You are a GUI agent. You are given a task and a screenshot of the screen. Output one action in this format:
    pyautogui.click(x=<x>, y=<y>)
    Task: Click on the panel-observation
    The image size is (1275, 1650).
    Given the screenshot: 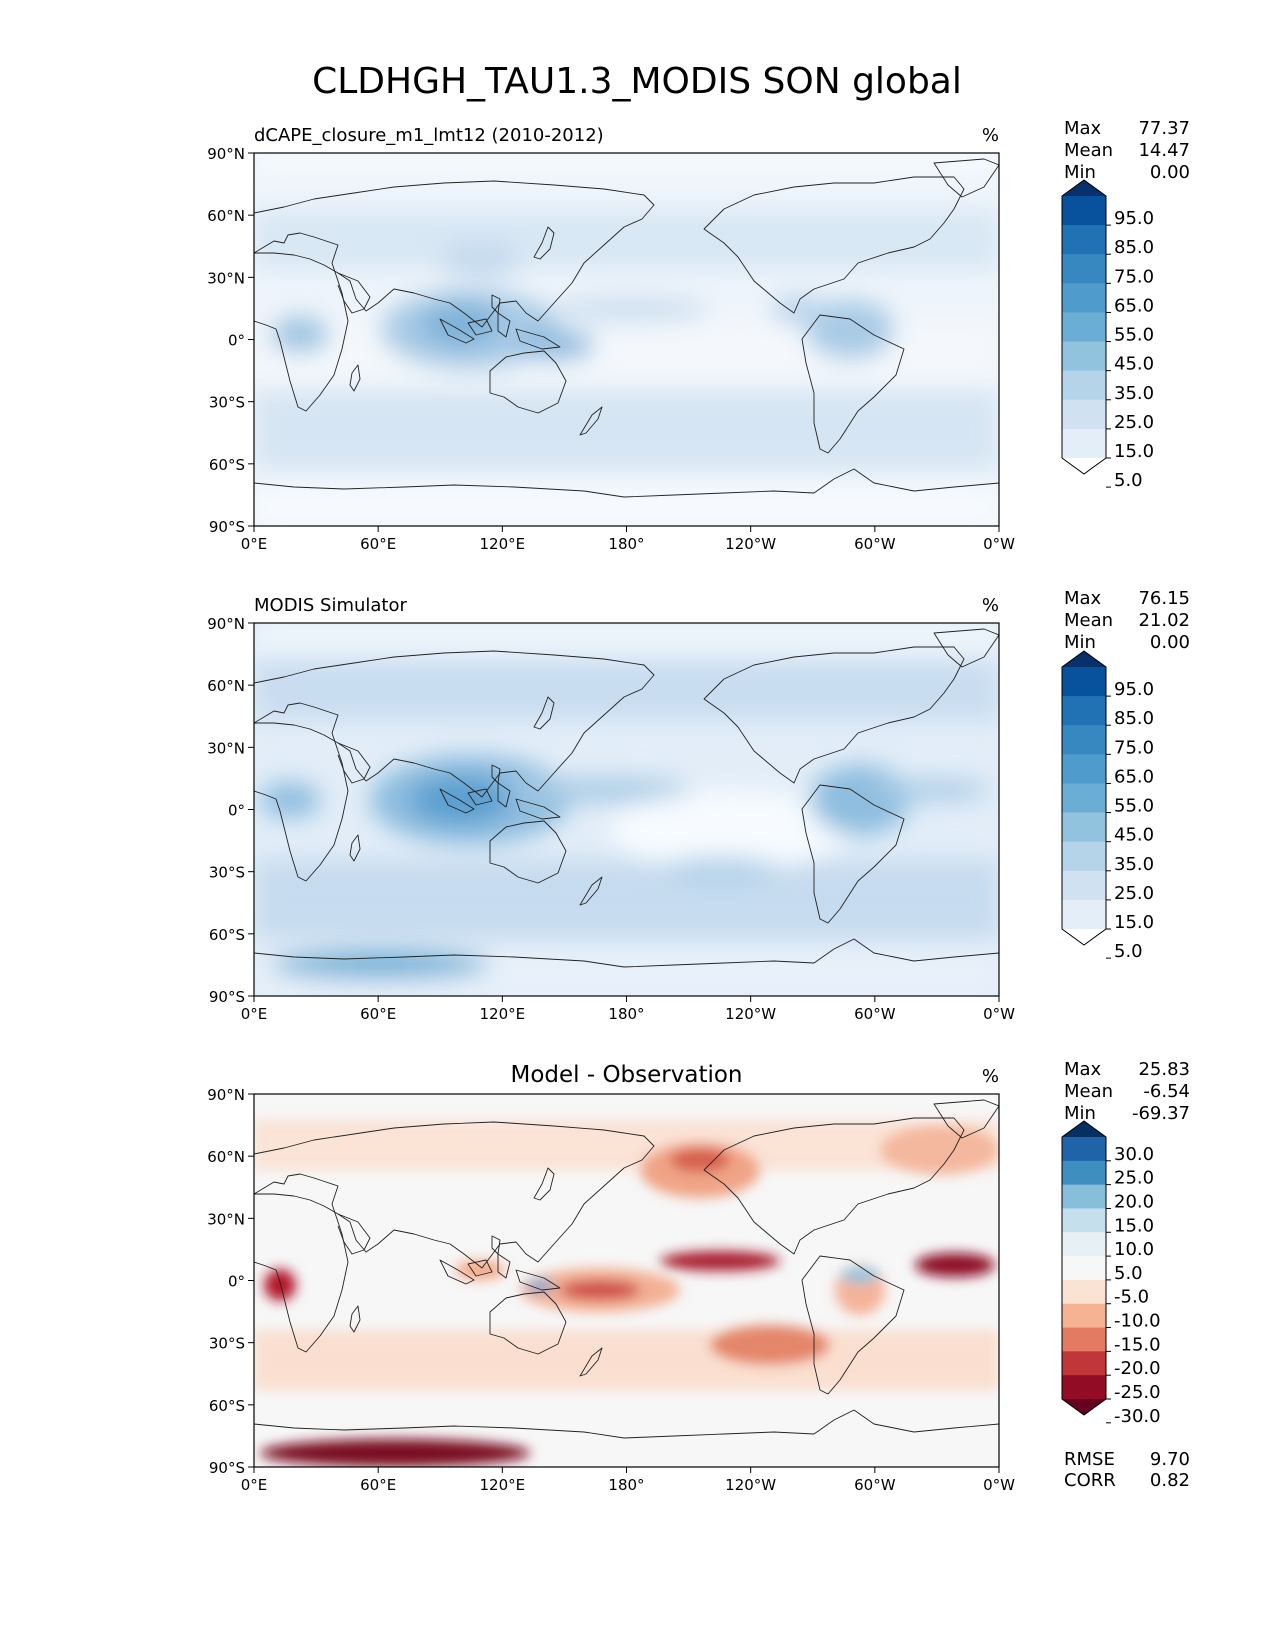 What is the action you would take?
    pyautogui.click(x=626, y=809)
    